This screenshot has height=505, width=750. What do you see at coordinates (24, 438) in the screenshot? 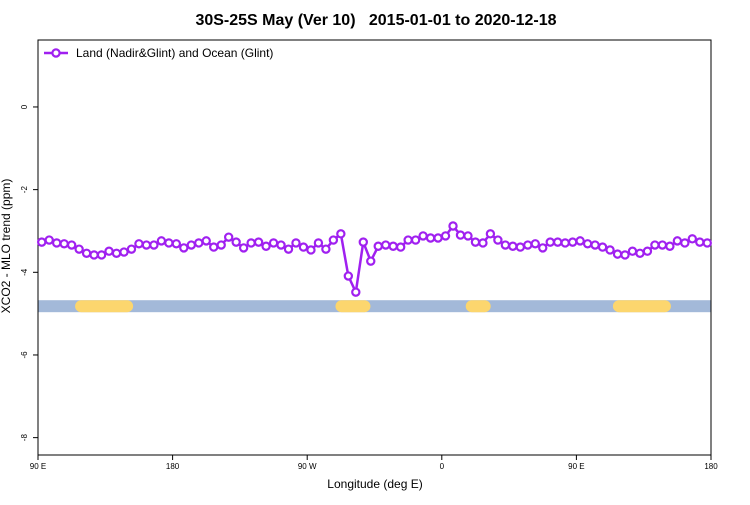
I see `y-tick-label: -8` at bounding box center [24, 438].